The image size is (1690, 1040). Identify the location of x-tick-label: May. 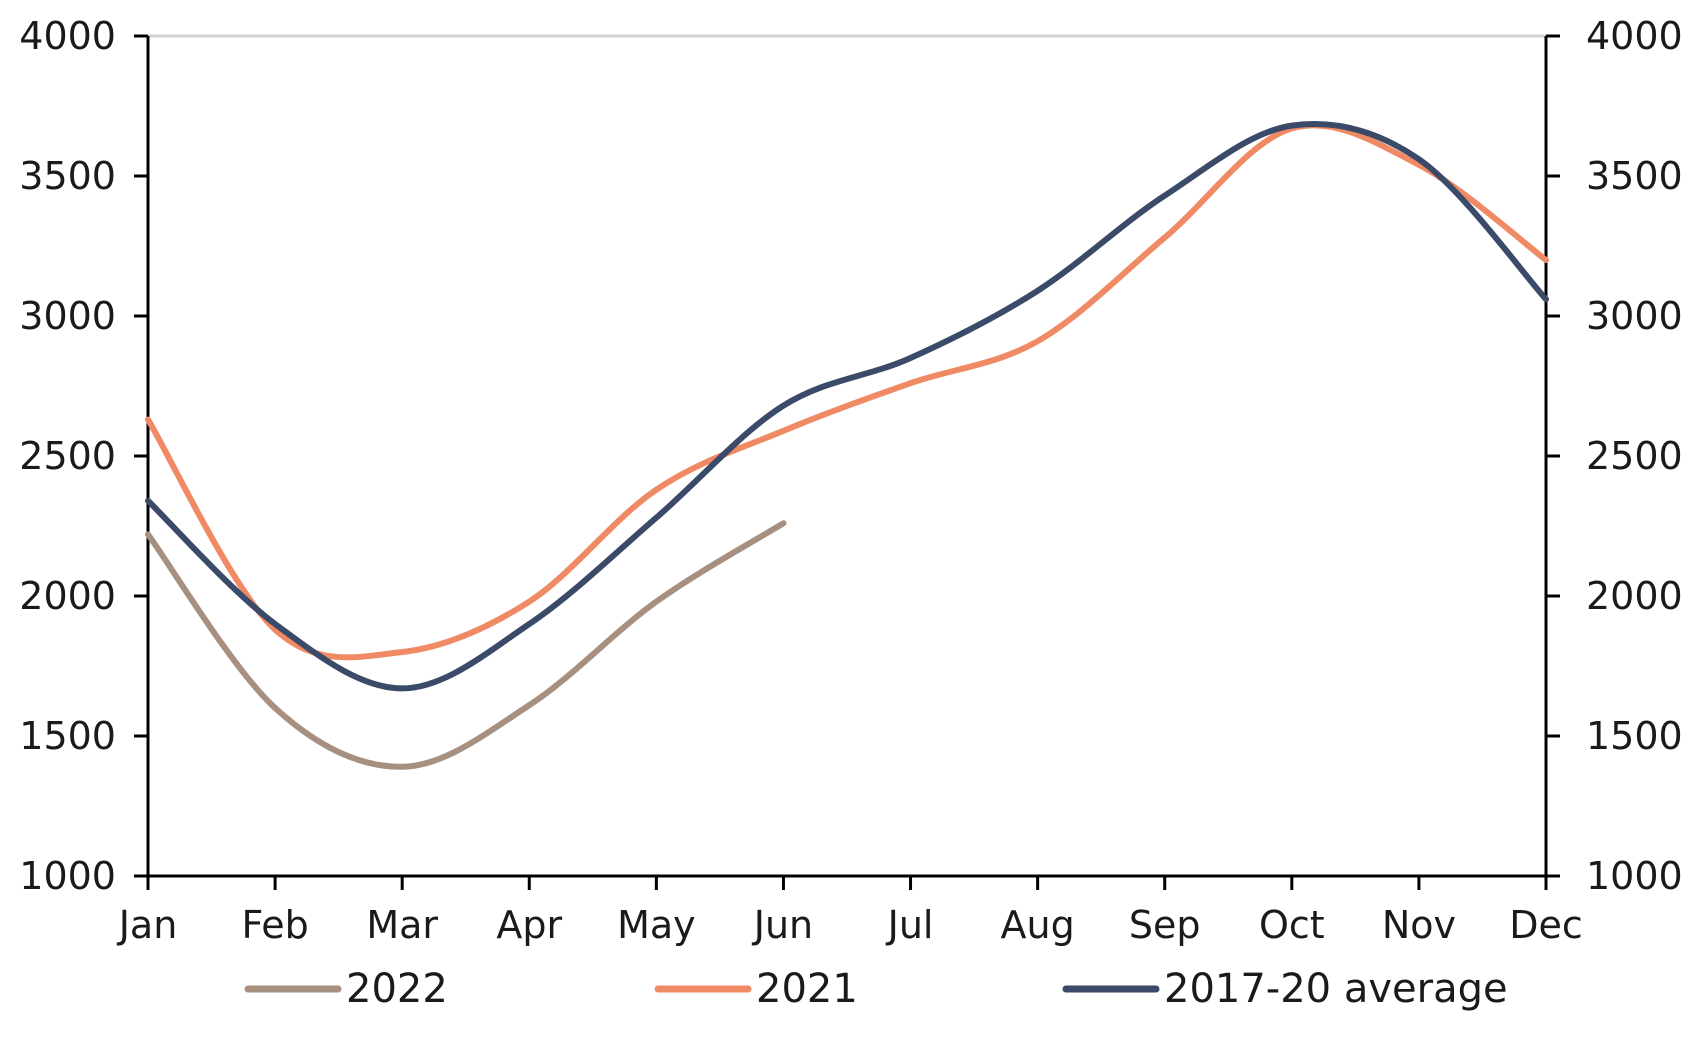
(656, 925).